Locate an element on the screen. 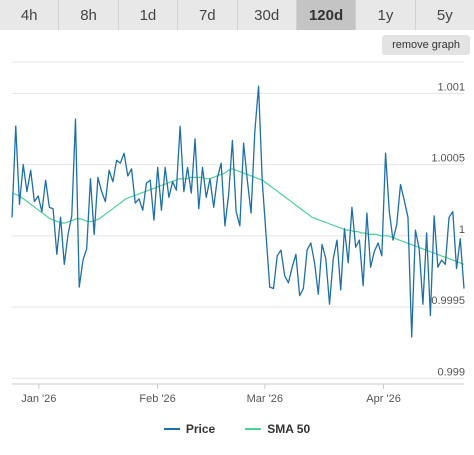  x-tick-label: Mar '26 is located at coordinates (265, 399).